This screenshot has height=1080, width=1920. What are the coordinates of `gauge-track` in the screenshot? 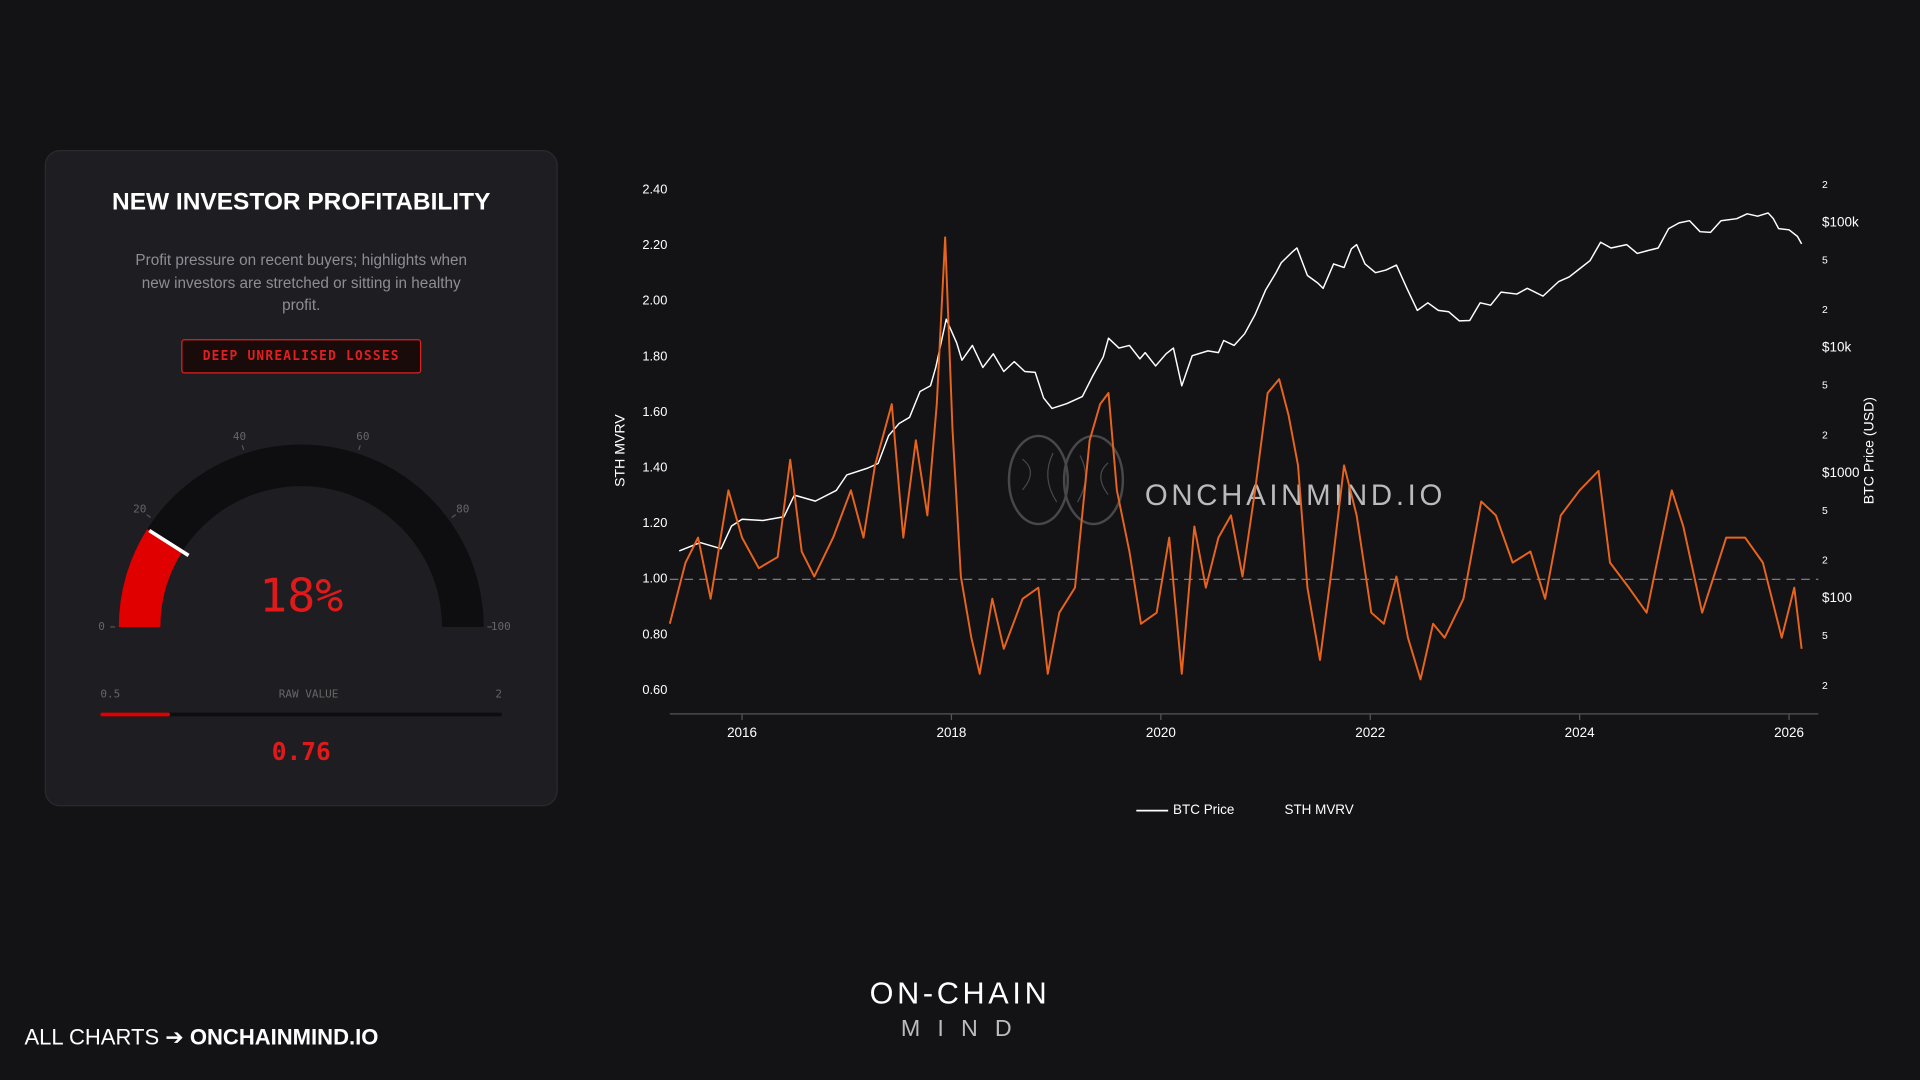 It's located at (301, 535).